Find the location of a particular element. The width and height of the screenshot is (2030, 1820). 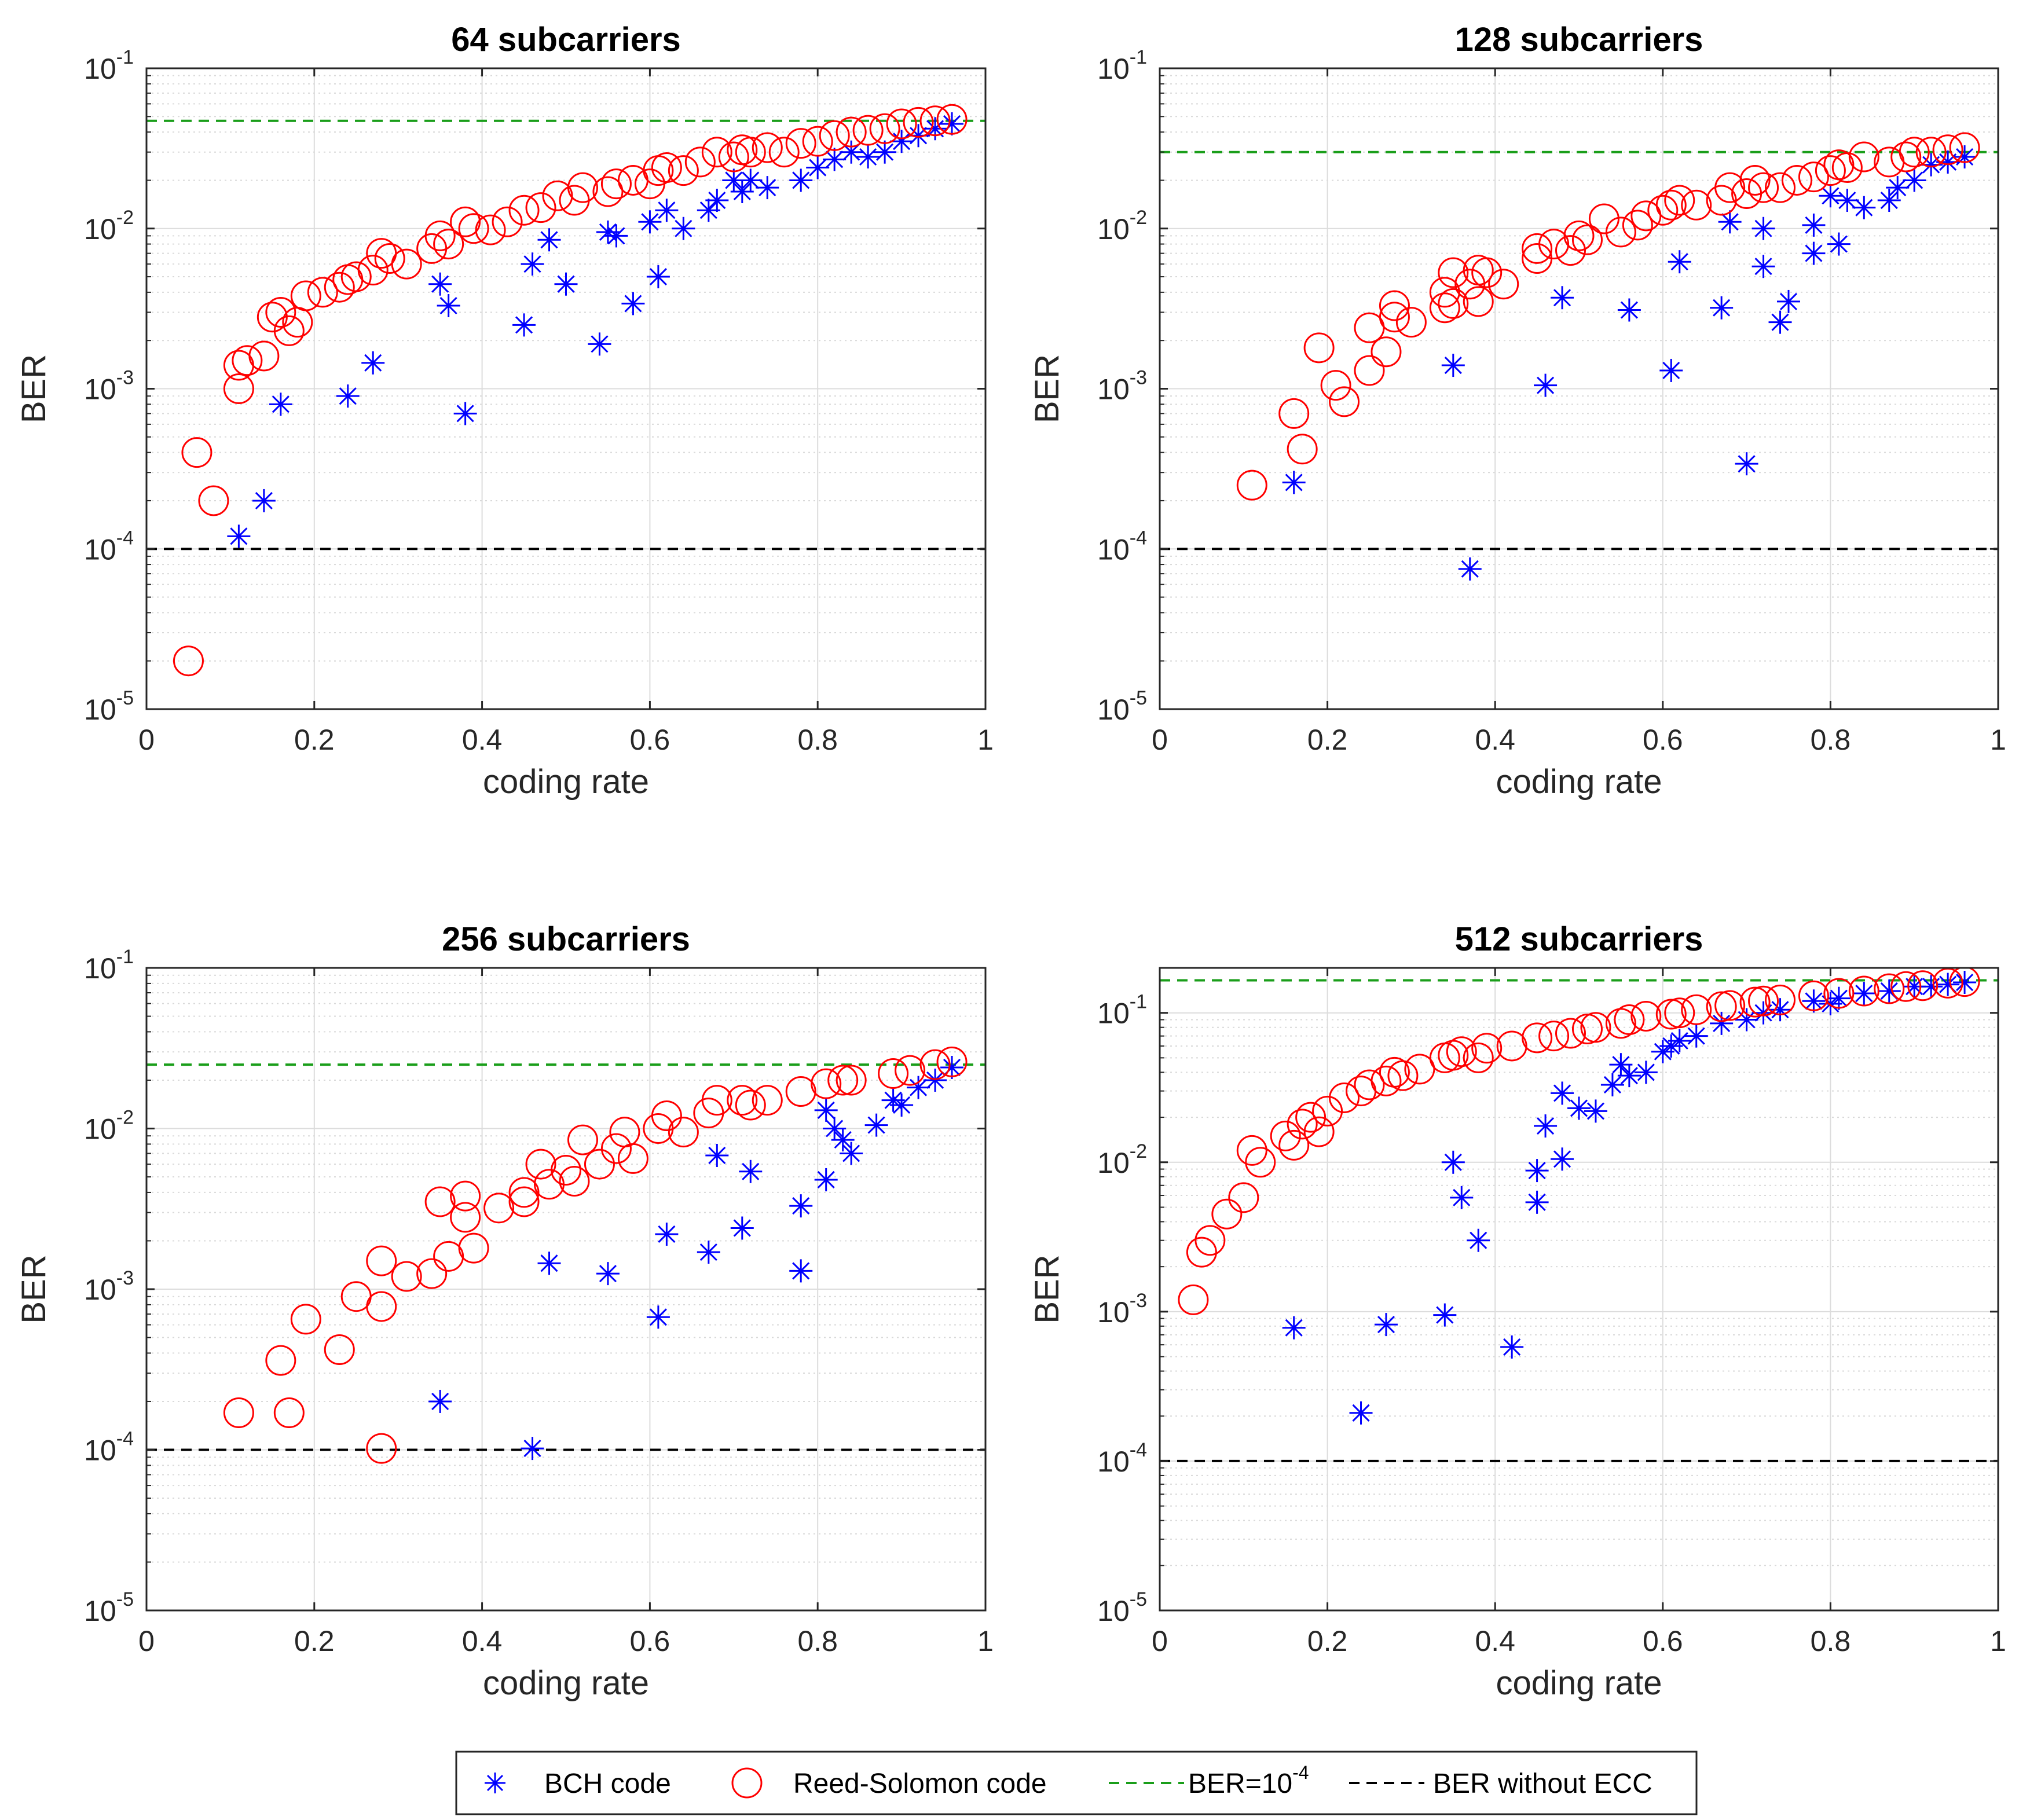

panel-title: 512 subcarriers is located at coordinates (1579, 939).